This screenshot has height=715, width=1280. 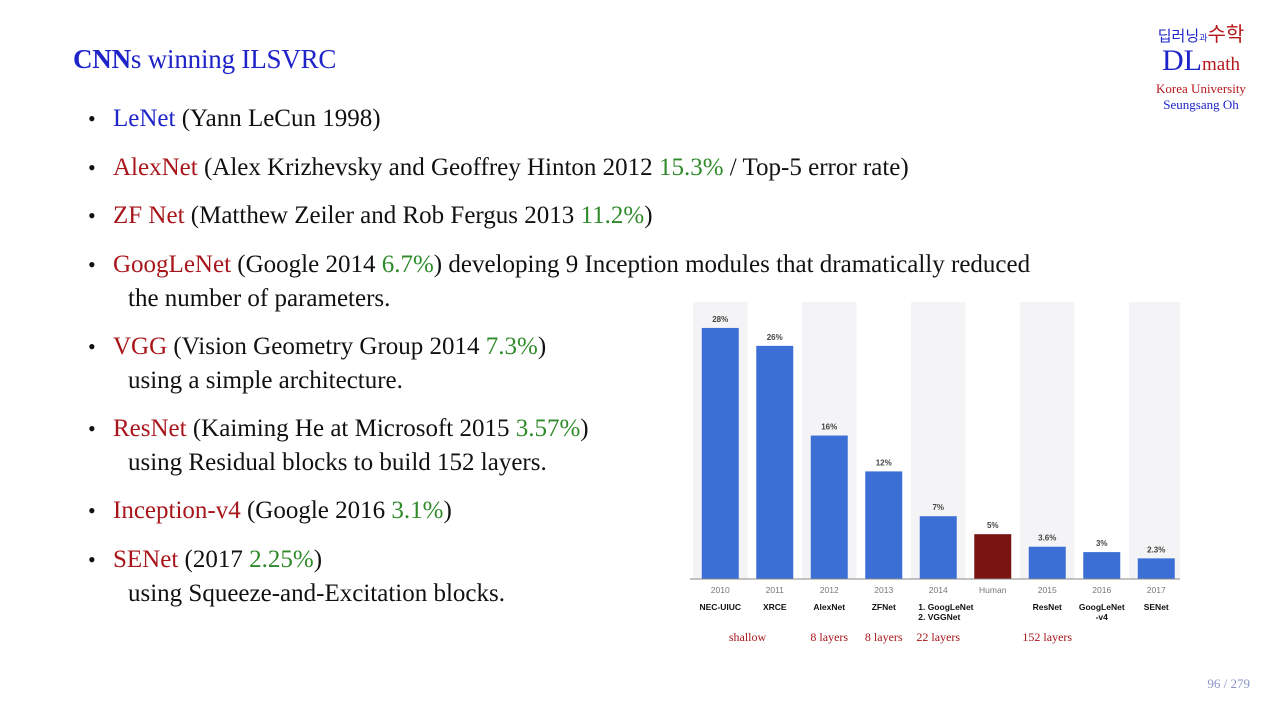 What do you see at coordinates (829, 590) in the screenshot?
I see `tick-label: 2012` at bounding box center [829, 590].